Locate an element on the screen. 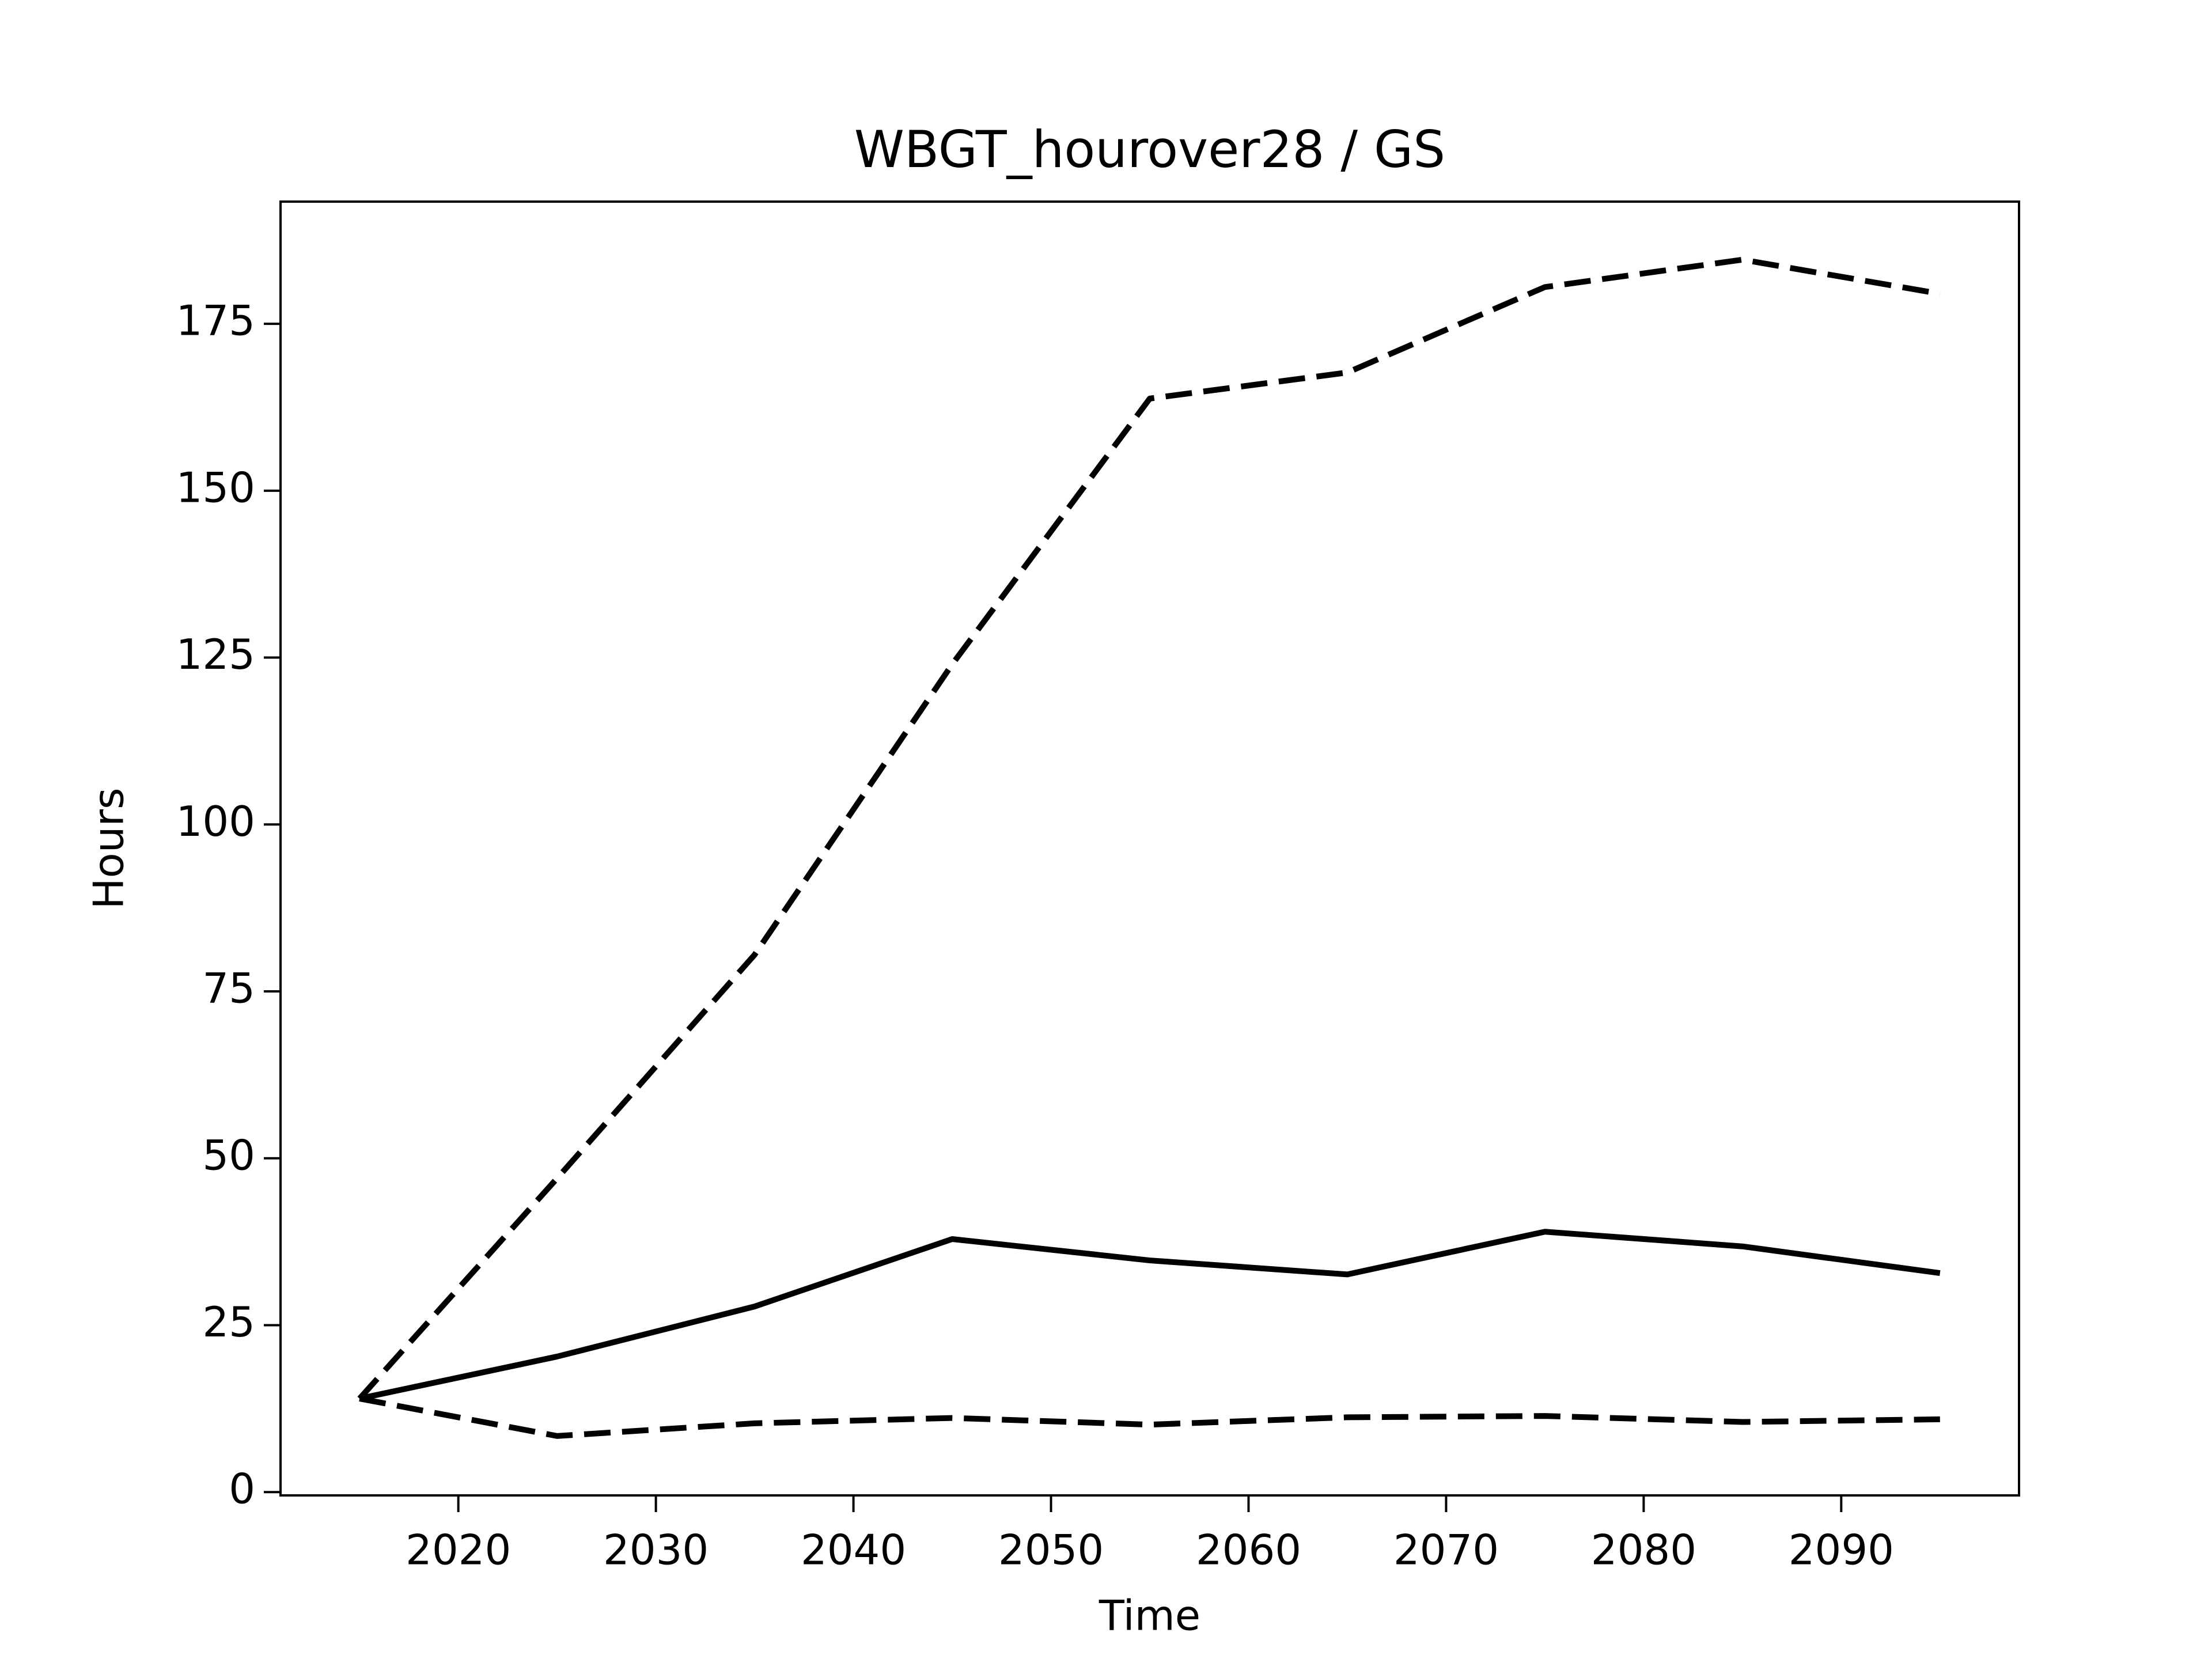  x-tick-label: 2030 is located at coordinates (656, 1550).